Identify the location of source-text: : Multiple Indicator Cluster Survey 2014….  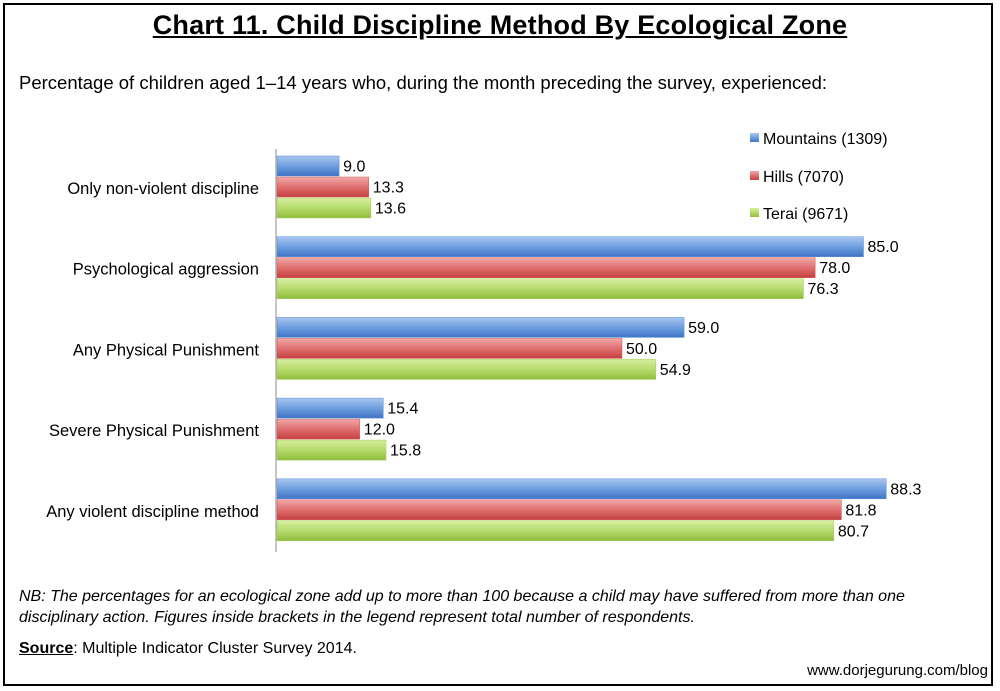
(215, 648).